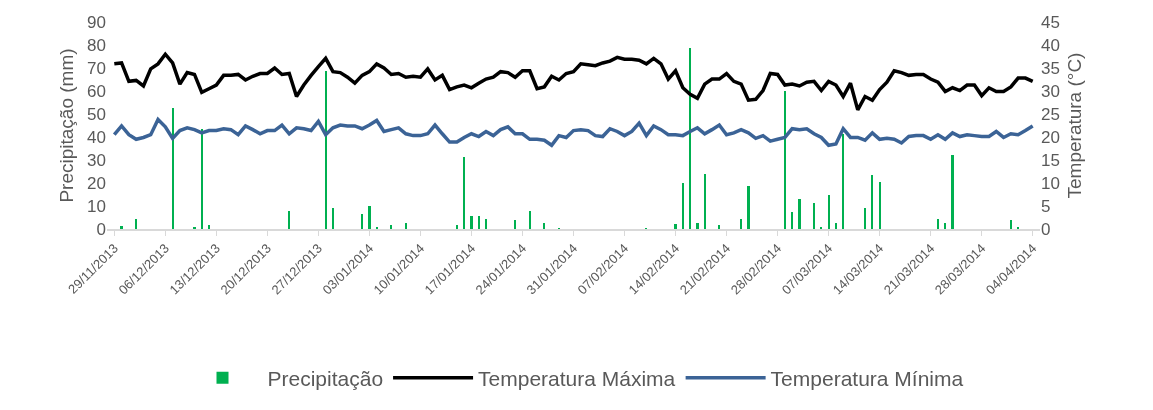  I want to click on y2-tick-label: 40, so click(1050, 45).